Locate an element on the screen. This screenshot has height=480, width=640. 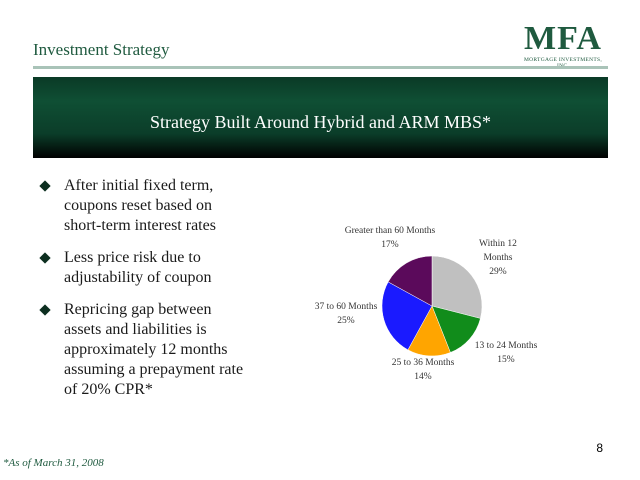
pie-label-greater-than-60: Greater than 60 Months 17% is located at coordinates (390, 238).